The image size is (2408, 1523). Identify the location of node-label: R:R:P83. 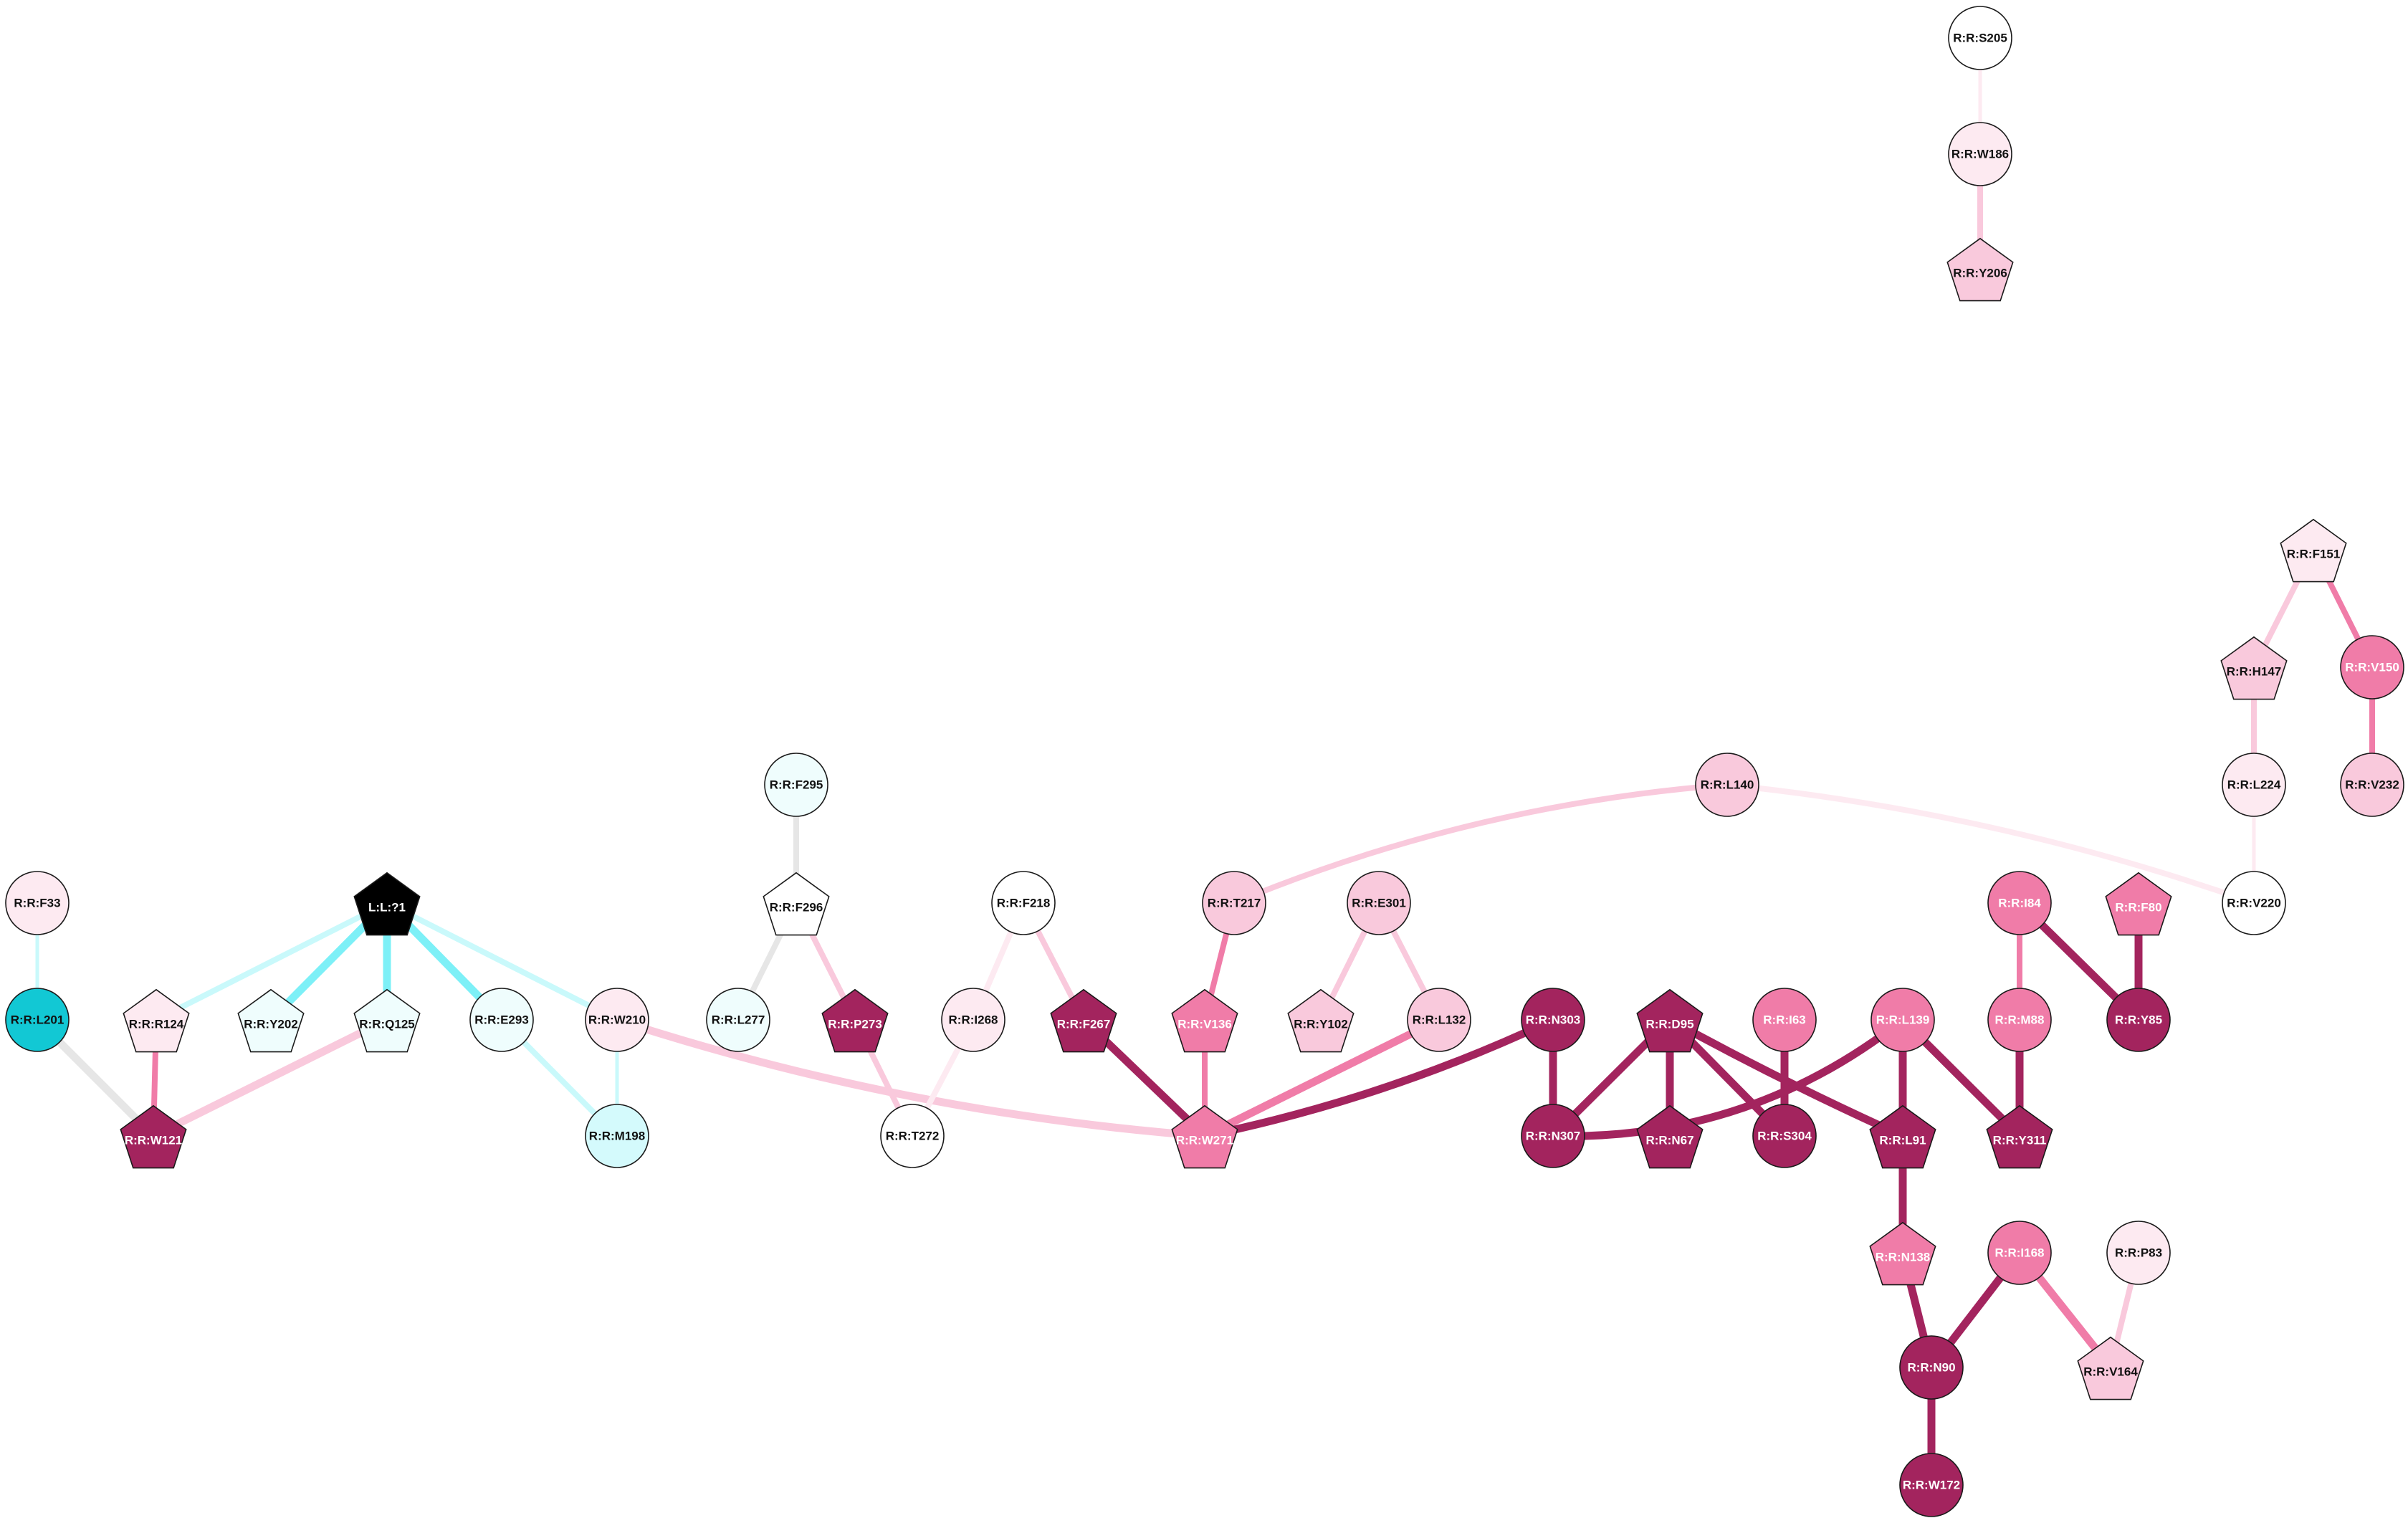
(2138, 1253).